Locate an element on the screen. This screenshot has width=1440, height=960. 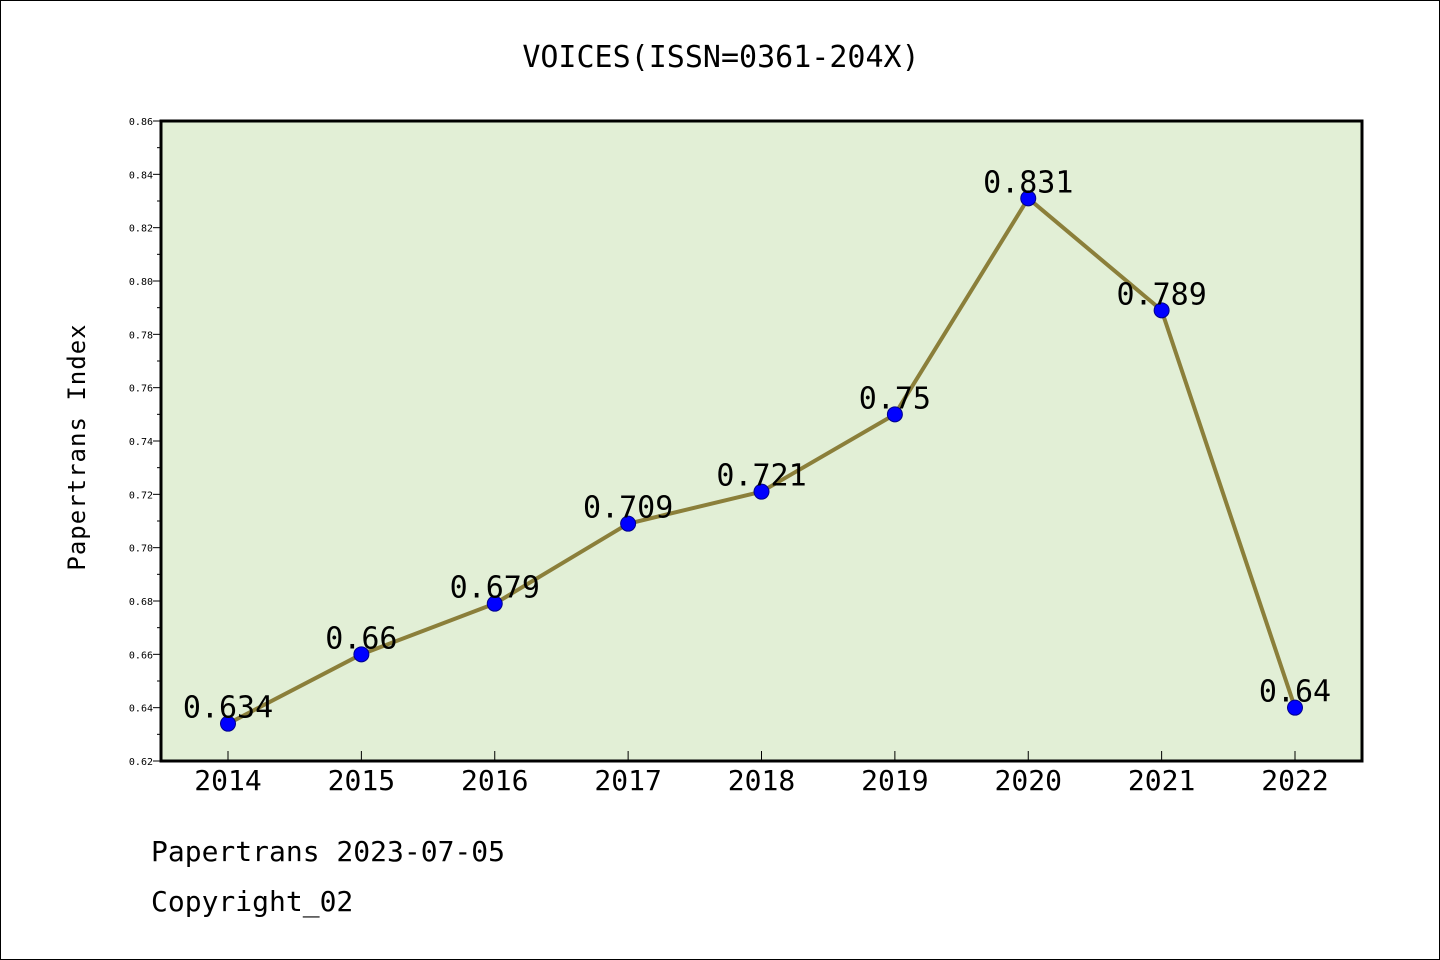
data-label: 0.64 is located at coordinates (1295, 692).